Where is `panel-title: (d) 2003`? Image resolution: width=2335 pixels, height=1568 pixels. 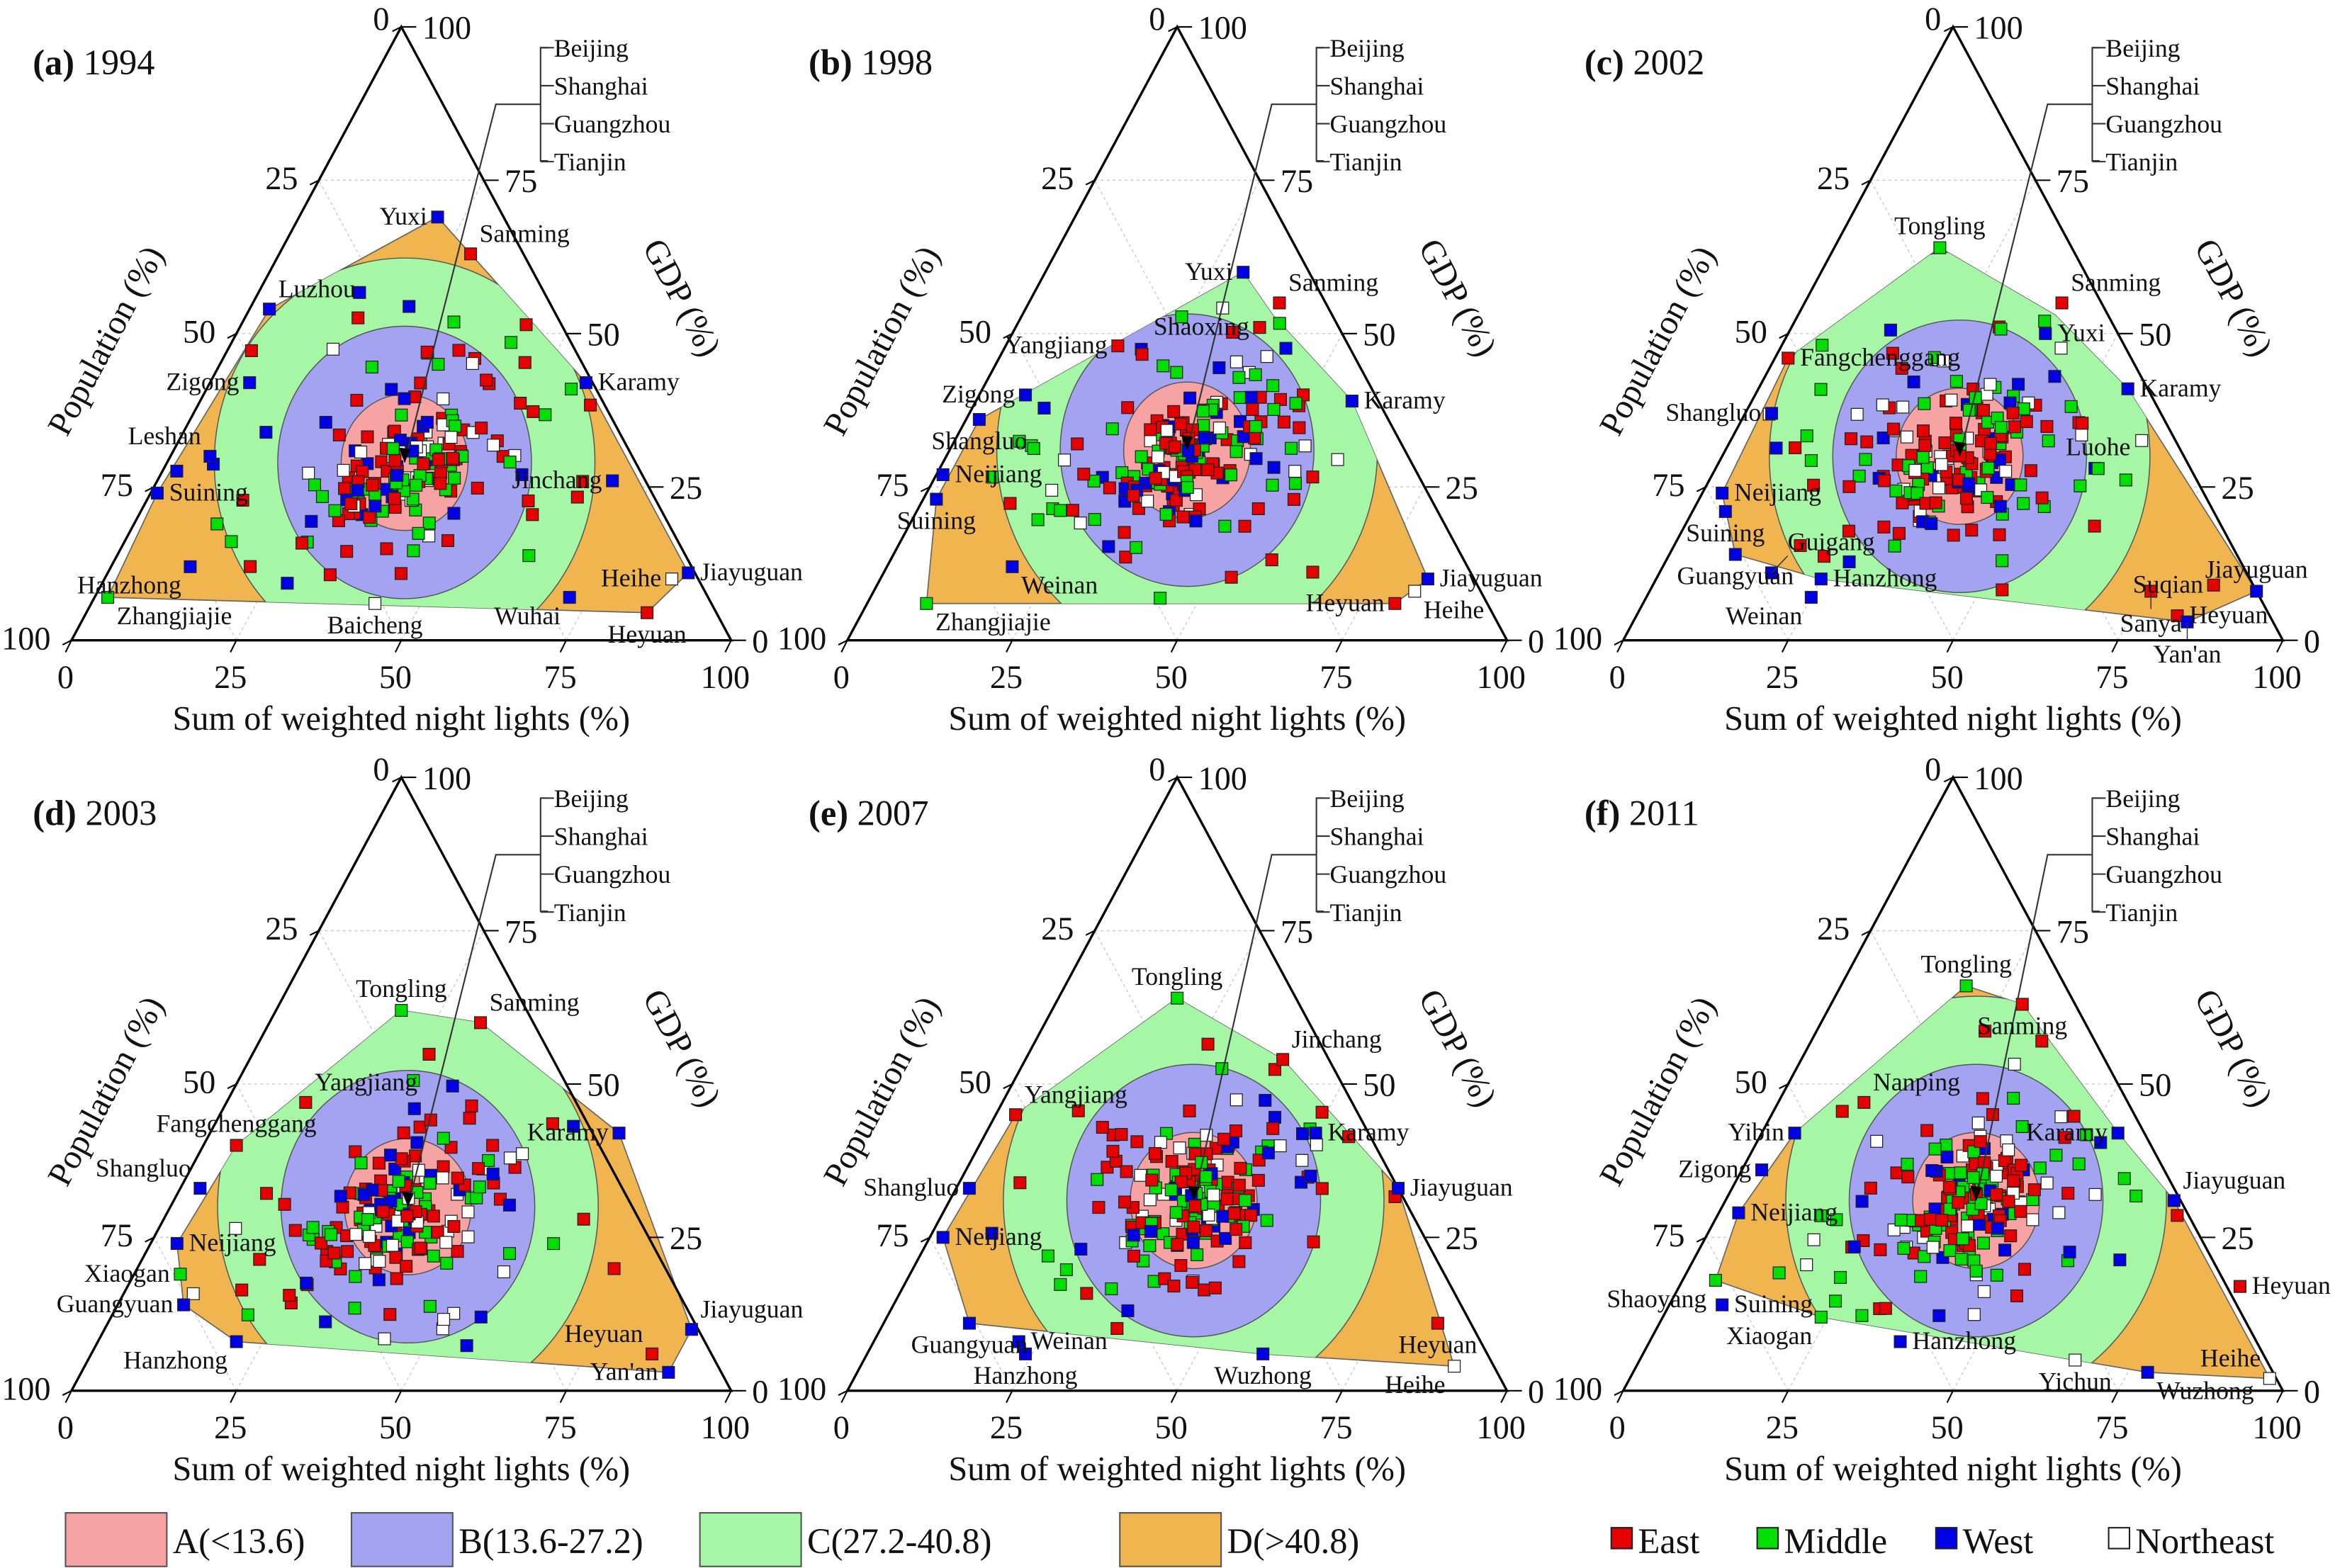 panel-title: (d) 2003 is located at coordinates (95, 813).